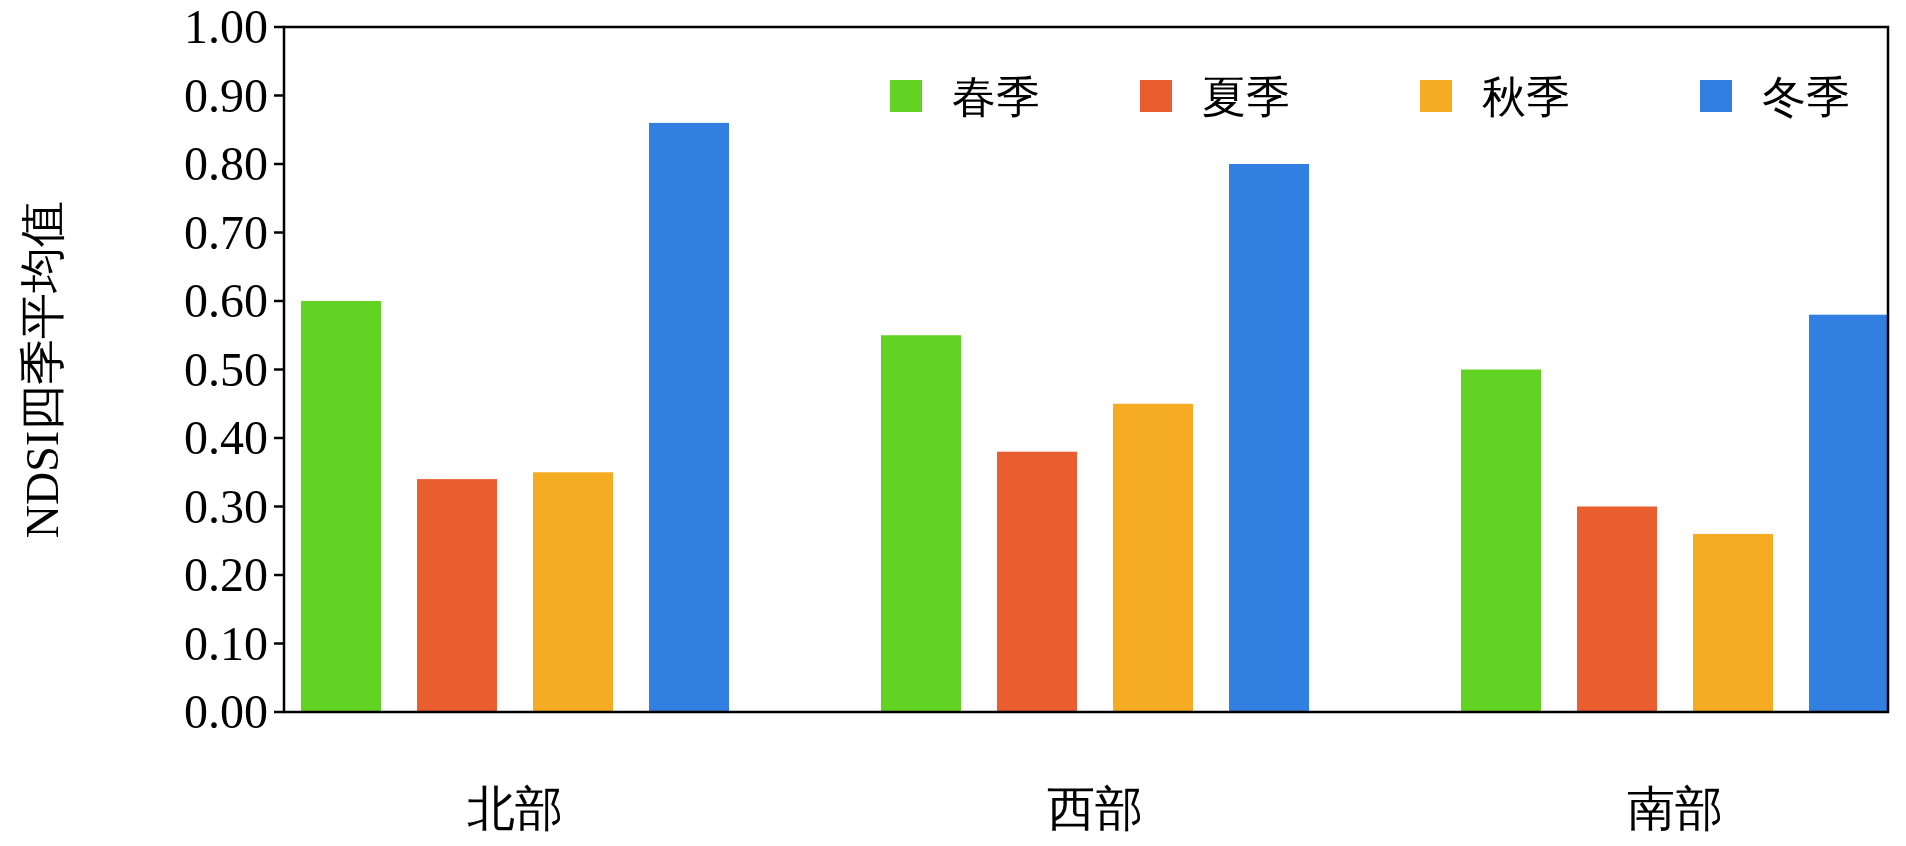  Describe the element at coordinates (226, 163) in the screenshot. I see `y-tick-label: 0.80` at that location.